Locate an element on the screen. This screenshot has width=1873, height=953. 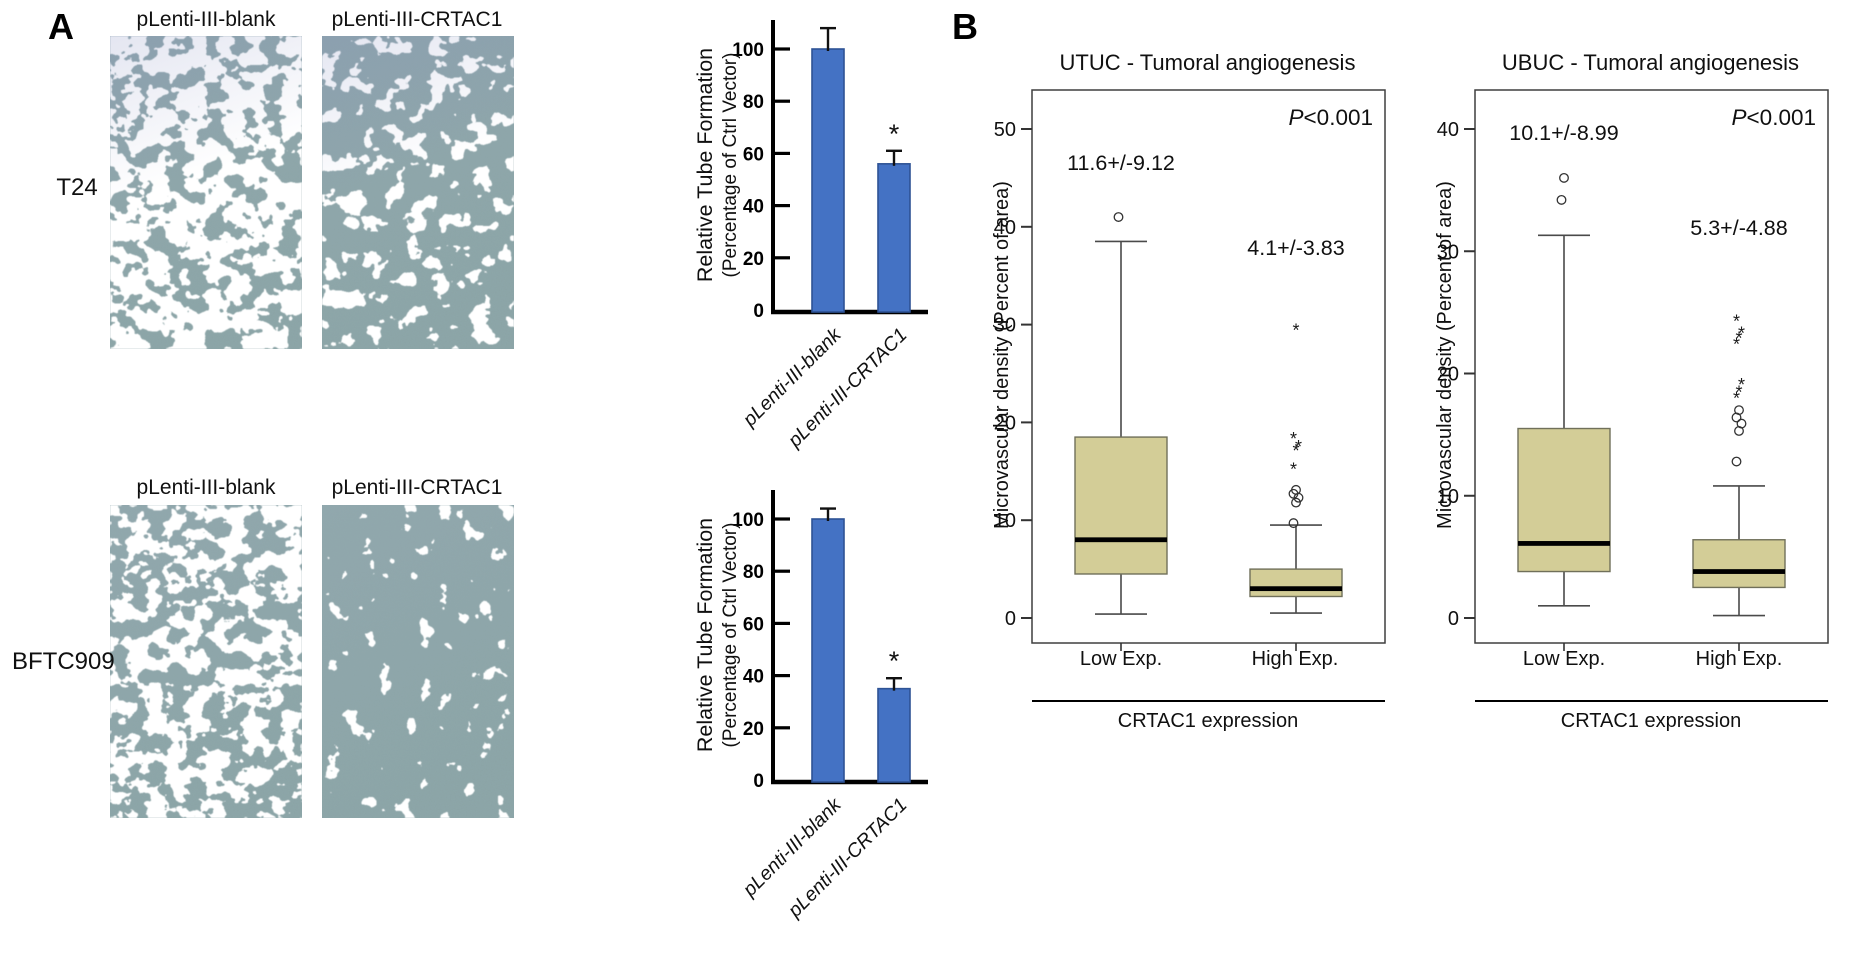
ubuc-x-axis-group-line is located at coordinates (1651, 701).